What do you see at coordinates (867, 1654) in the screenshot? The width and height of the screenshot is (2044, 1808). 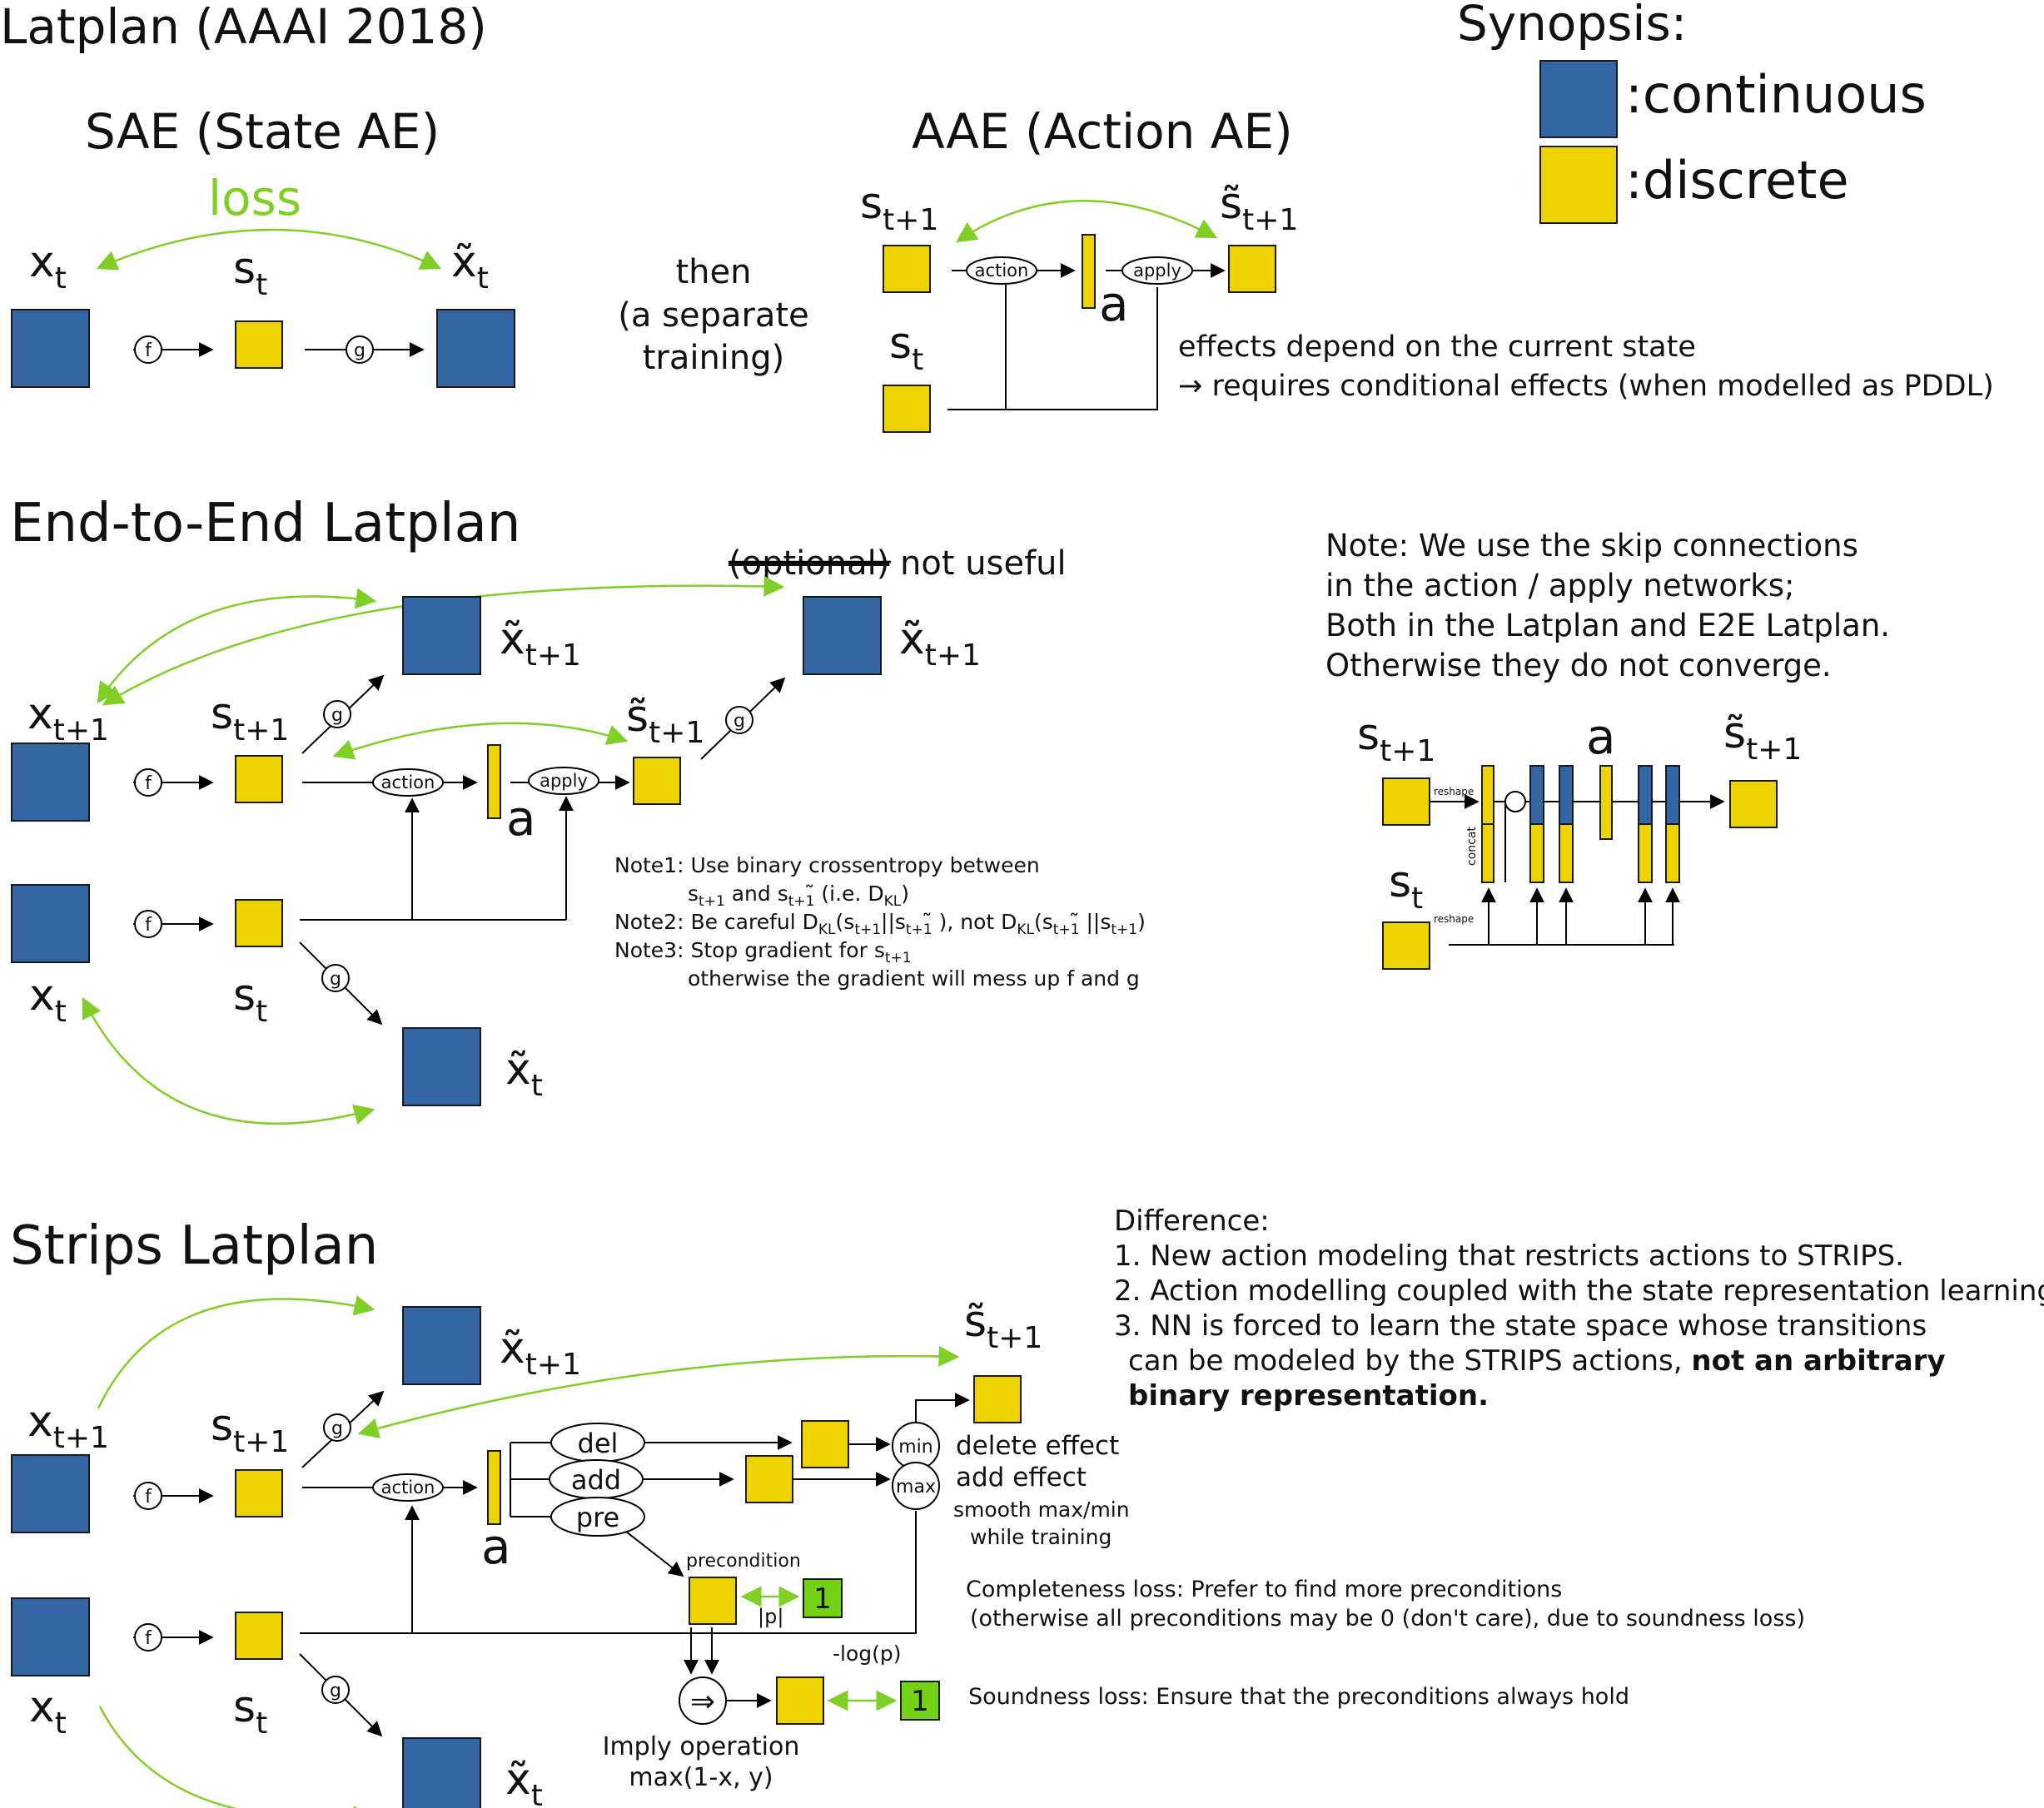 I see `strips-neglog-label: -log(p)` at bounding box center [867, 1654].